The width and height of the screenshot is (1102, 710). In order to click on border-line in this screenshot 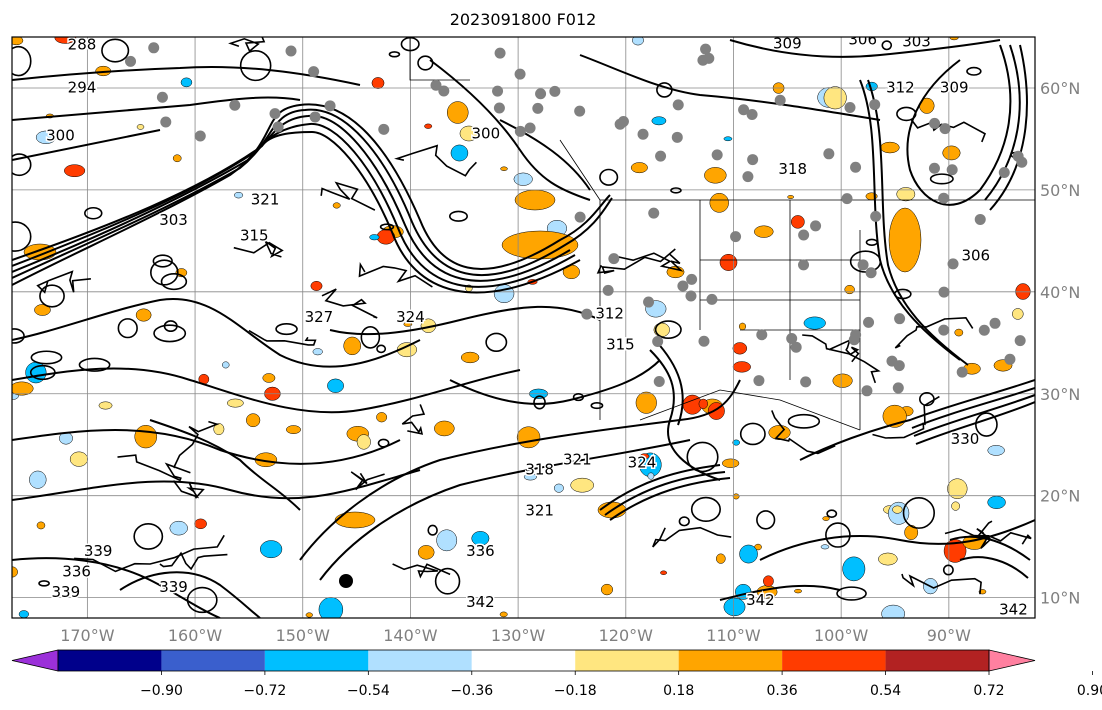, I will do `click(580, 170)`.